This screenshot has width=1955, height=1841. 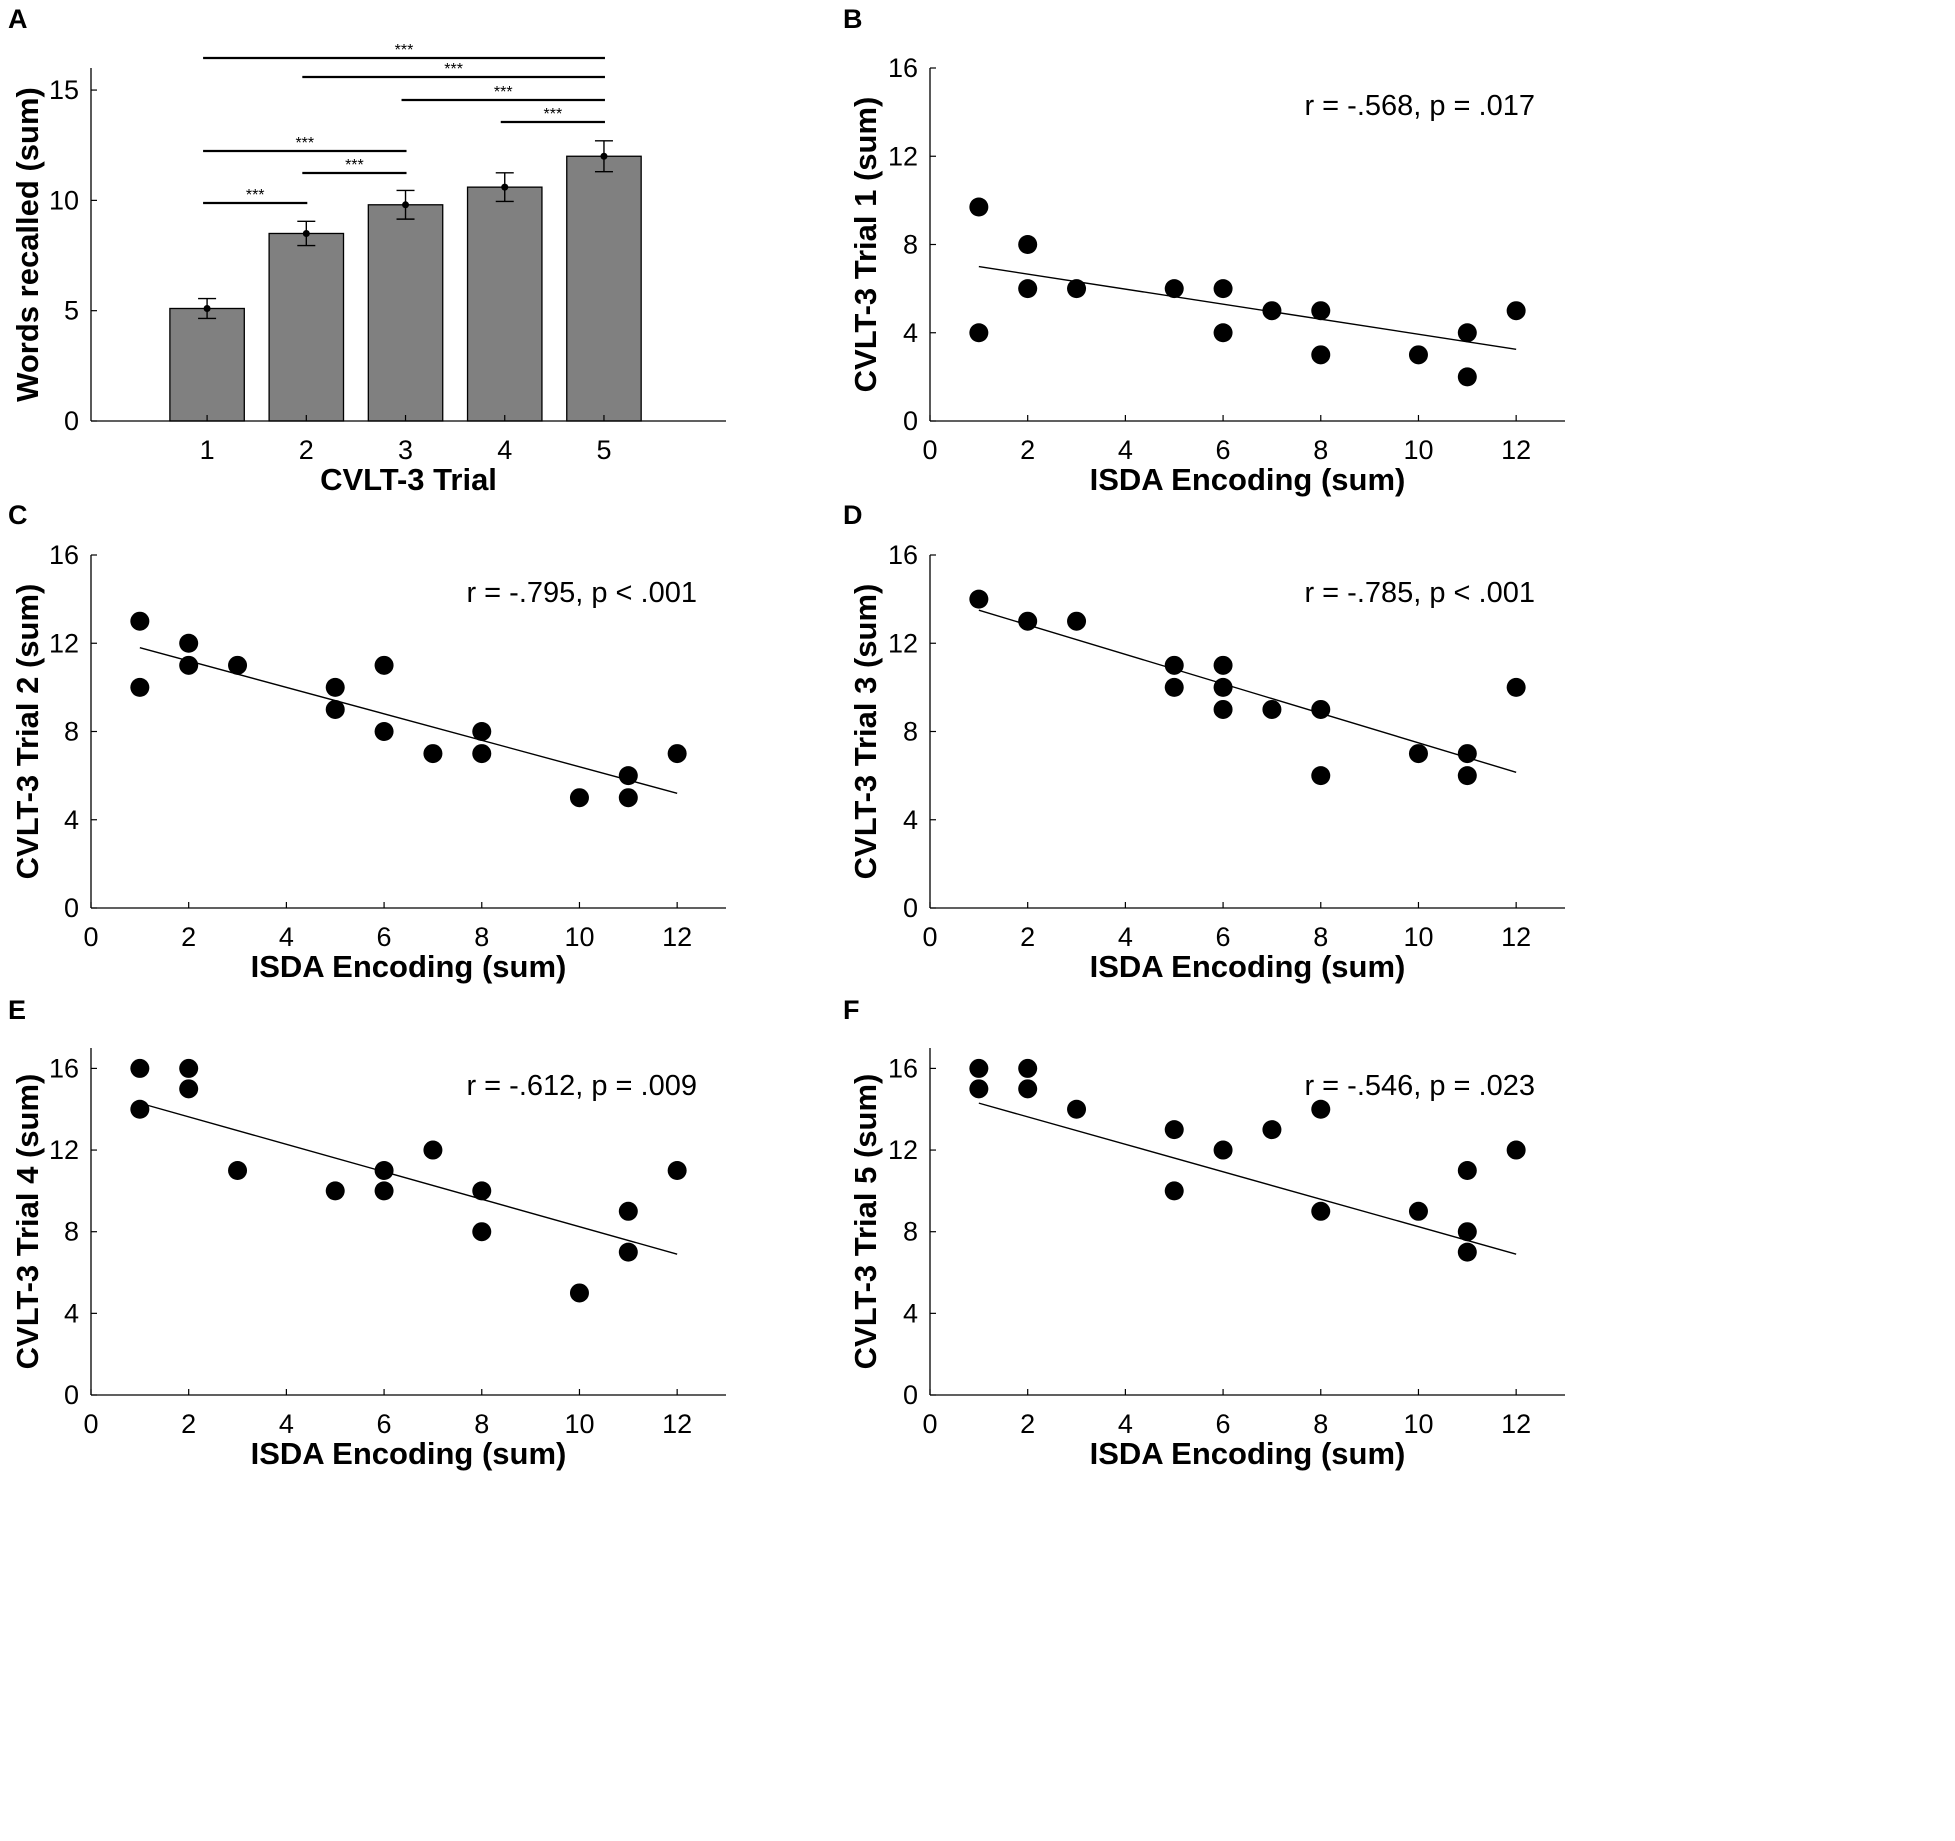 I want to click on y-axis-title: CVLT-3 Trial 4 (sum), so click(x=27, y=1222).